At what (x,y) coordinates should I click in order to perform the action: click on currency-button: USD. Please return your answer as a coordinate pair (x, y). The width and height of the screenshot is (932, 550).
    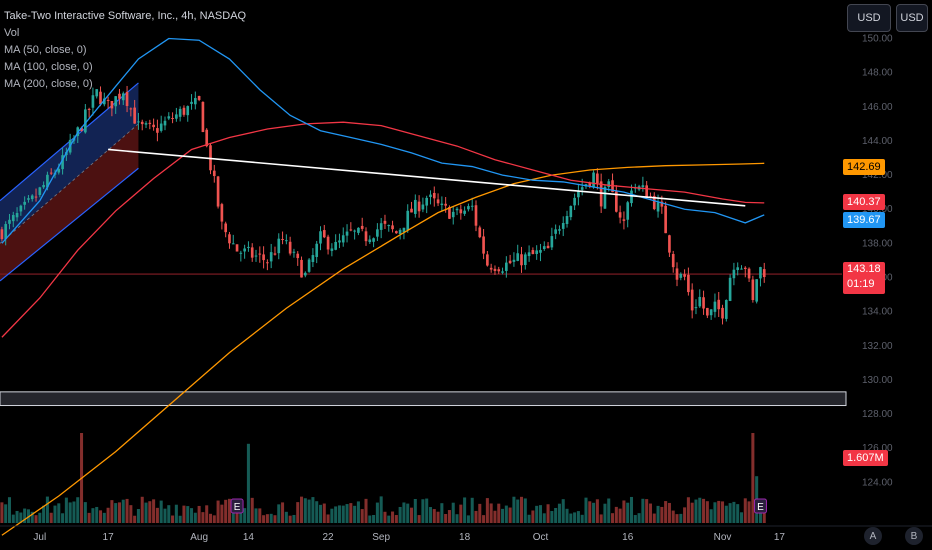
    Looking at the image, I should click on (869, 18).